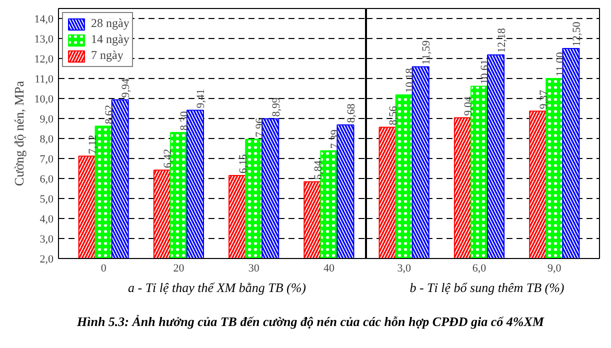 The height and width of the screenshot is (348, 611). I want to click on legend-label: 14 ngày, so click(110, 39).